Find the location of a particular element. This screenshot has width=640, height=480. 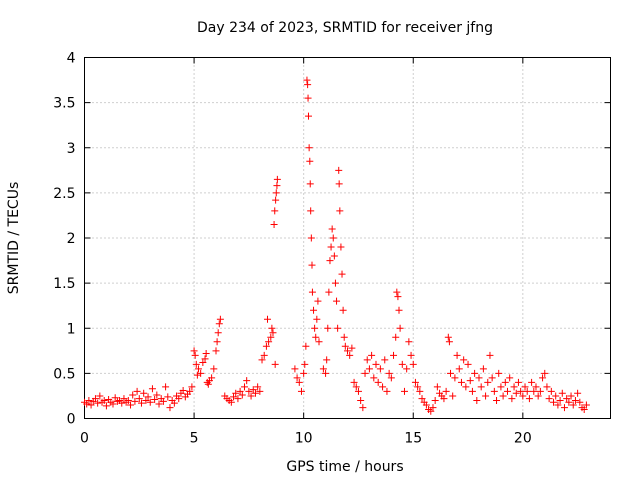

x-tick-label: 10 is located at coordinates (304, 439).